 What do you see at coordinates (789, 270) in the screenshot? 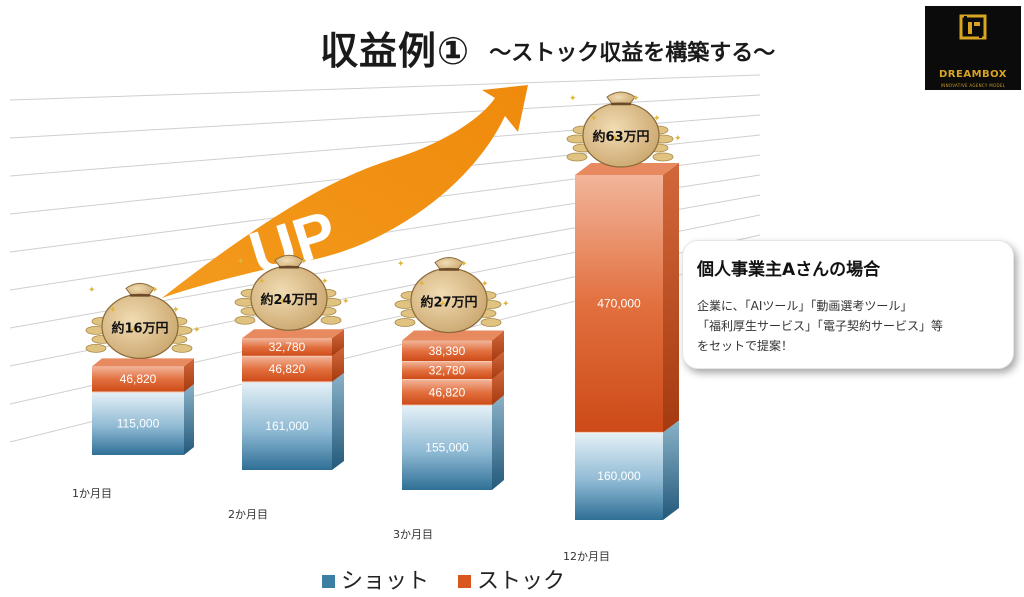
I see `case-card-title: 個人事業主Aさんの場合` at bounding box center [789, 270].